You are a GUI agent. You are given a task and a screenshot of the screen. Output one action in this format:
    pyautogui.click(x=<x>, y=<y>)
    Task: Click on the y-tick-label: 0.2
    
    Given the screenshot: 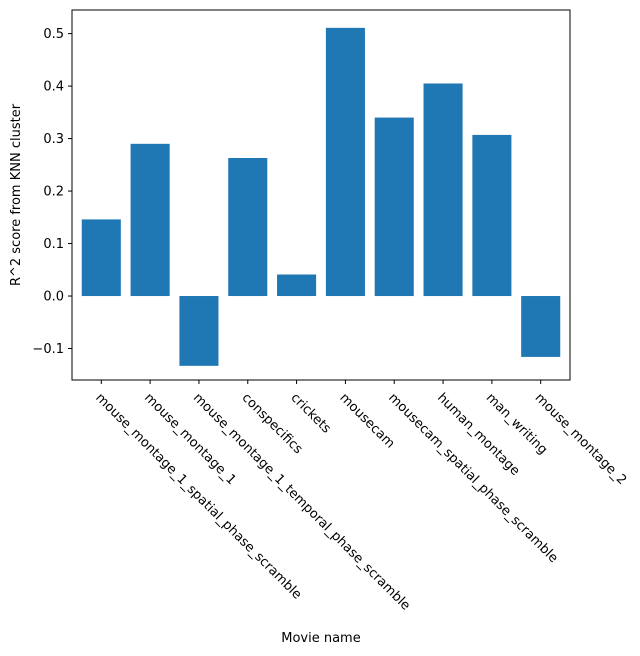 What is the action you would take?
    pyautogui.click(x=53, y=192)
    